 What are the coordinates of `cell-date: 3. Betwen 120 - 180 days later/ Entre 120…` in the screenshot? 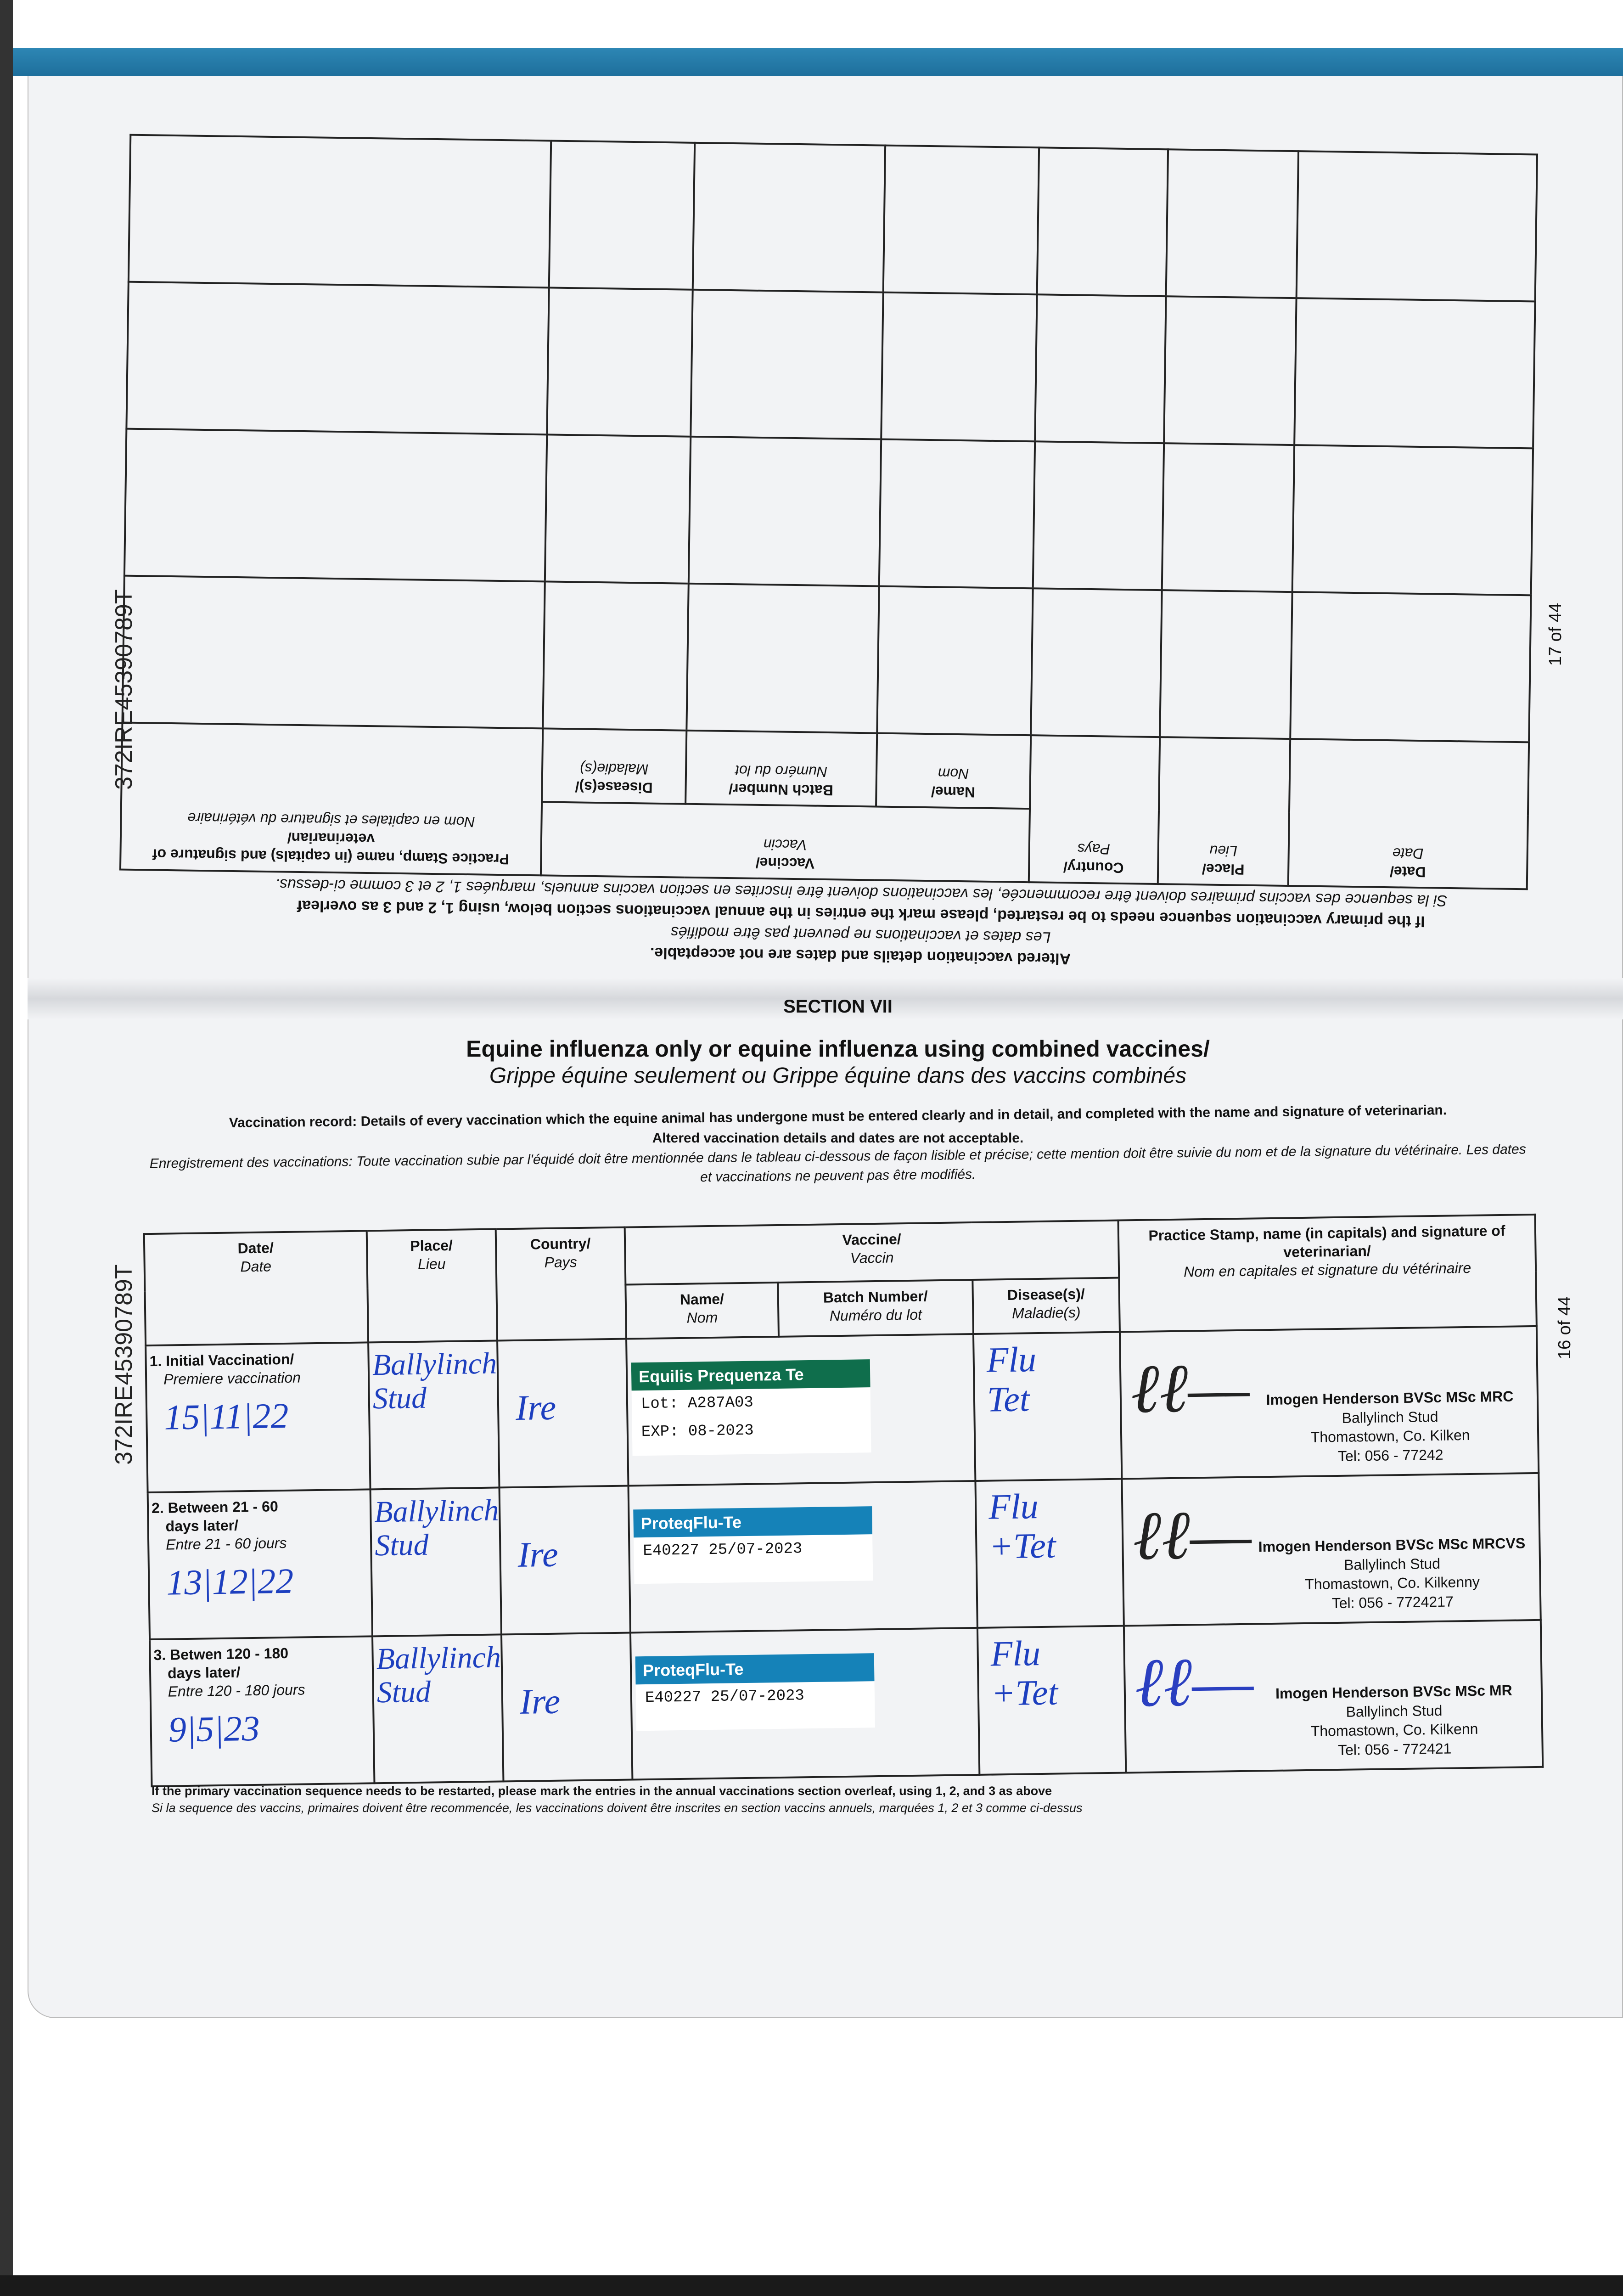 It's located at (262, 1712).